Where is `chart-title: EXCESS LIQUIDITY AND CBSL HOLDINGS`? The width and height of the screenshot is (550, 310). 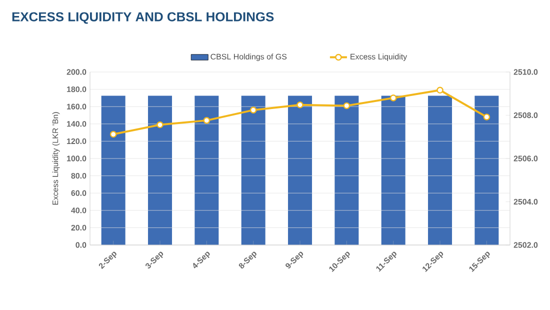
chart-title: EXCESS LIQUIDITY AND CBSL HOLDINGS is located at coordinates (143, 18).